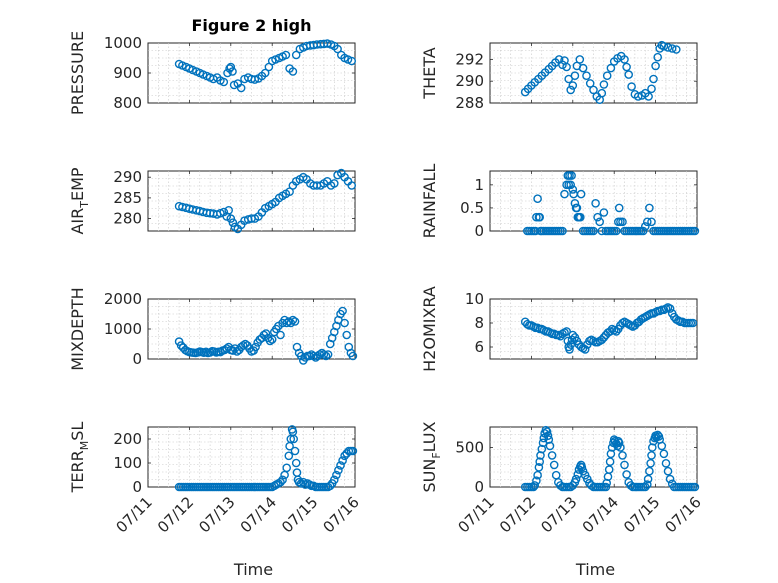  What do you see at coordinates (77, 328) in the screenshot?
I see `y-axis-label-main: MIXDEPTH` at bounding box center [77, 328].